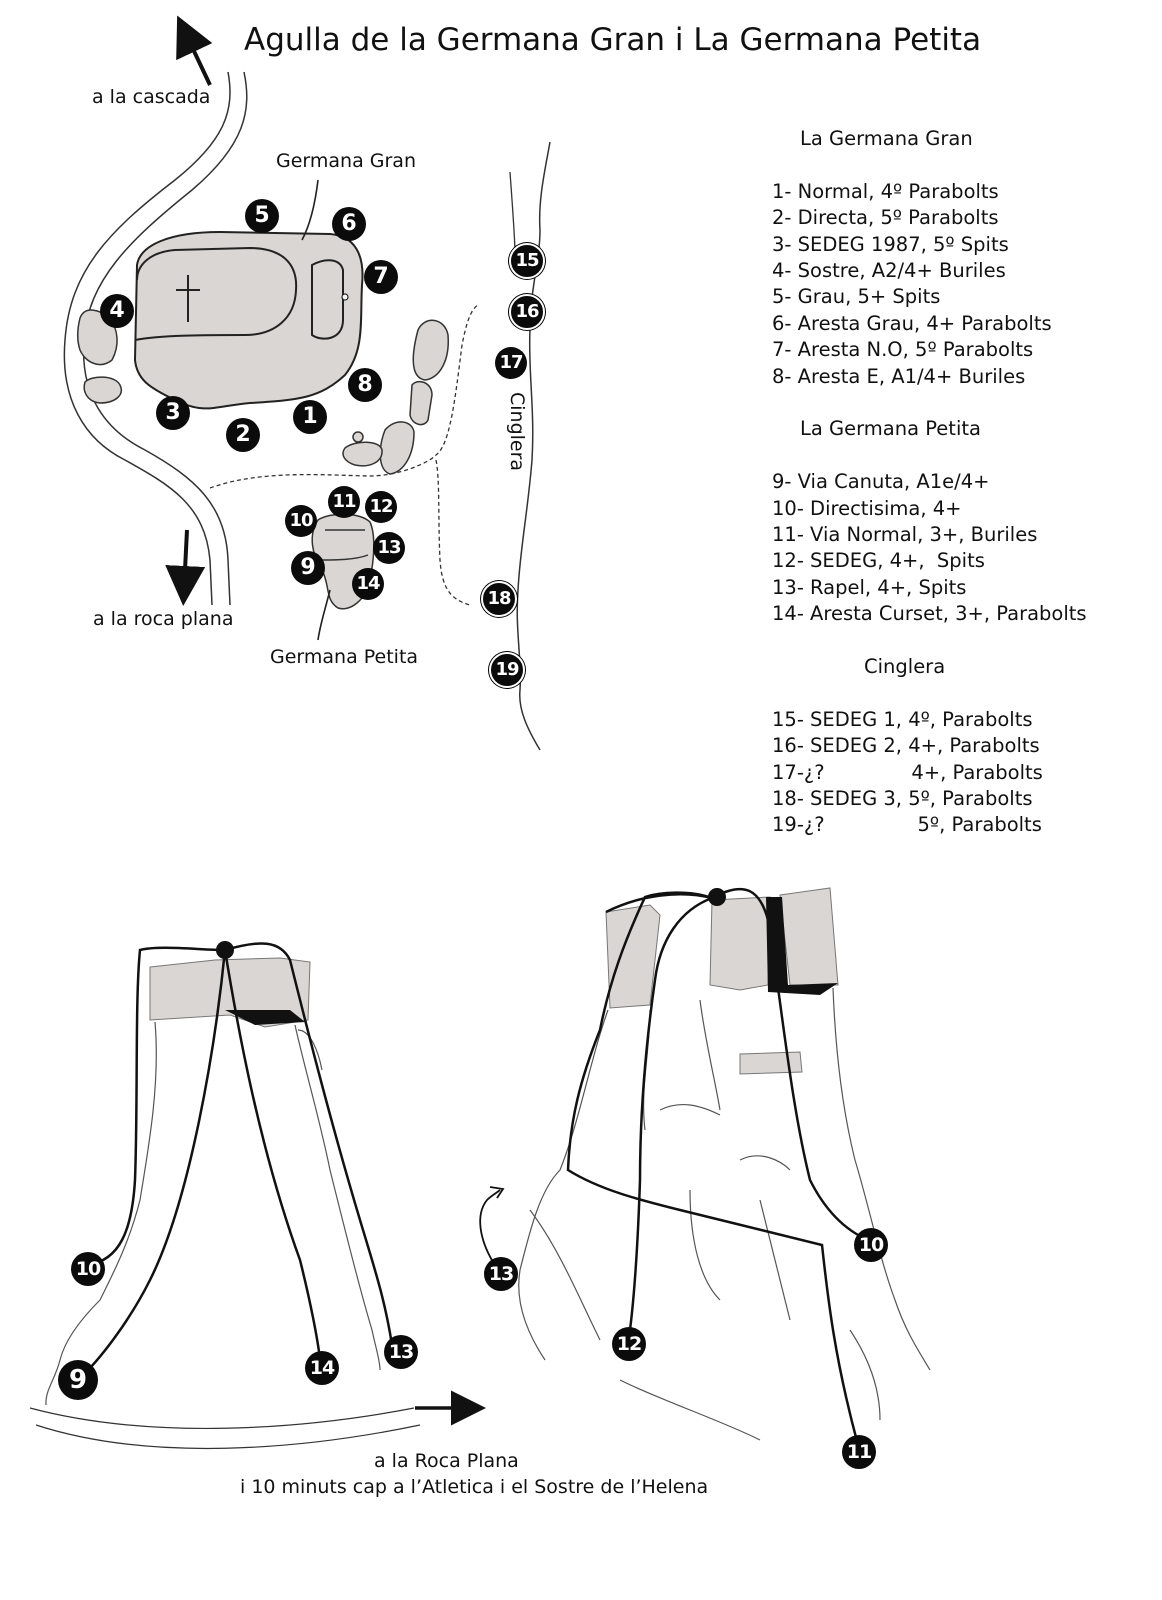 Image resolution: width=1162 pixels, height=1600 pixels. What do you see at coordinates (381, 277) in the screenshot?
I see `route-badge: 7` at bounding box center [381, 277].